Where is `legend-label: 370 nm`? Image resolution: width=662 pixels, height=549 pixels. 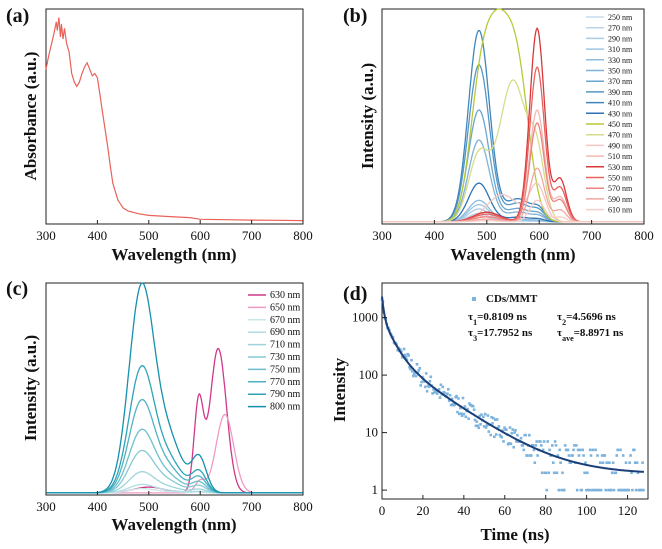 legend-label: 370 nm is located at coordinates (620, 81).